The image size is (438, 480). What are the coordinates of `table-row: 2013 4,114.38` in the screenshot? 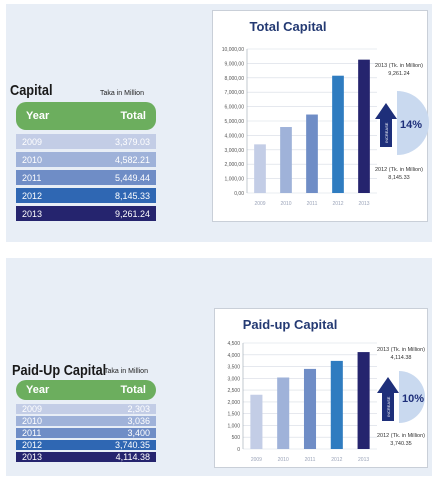 It's located at (86, 457).